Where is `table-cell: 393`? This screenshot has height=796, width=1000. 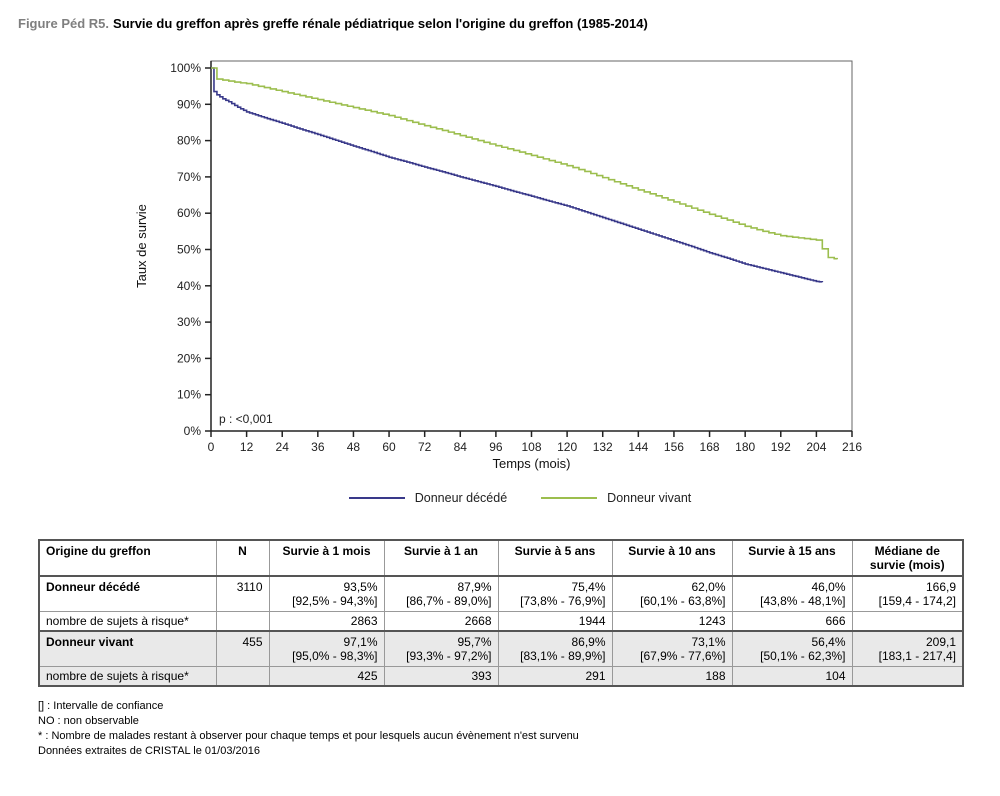 table-cell: 393 is located at coordinates (441, 676).